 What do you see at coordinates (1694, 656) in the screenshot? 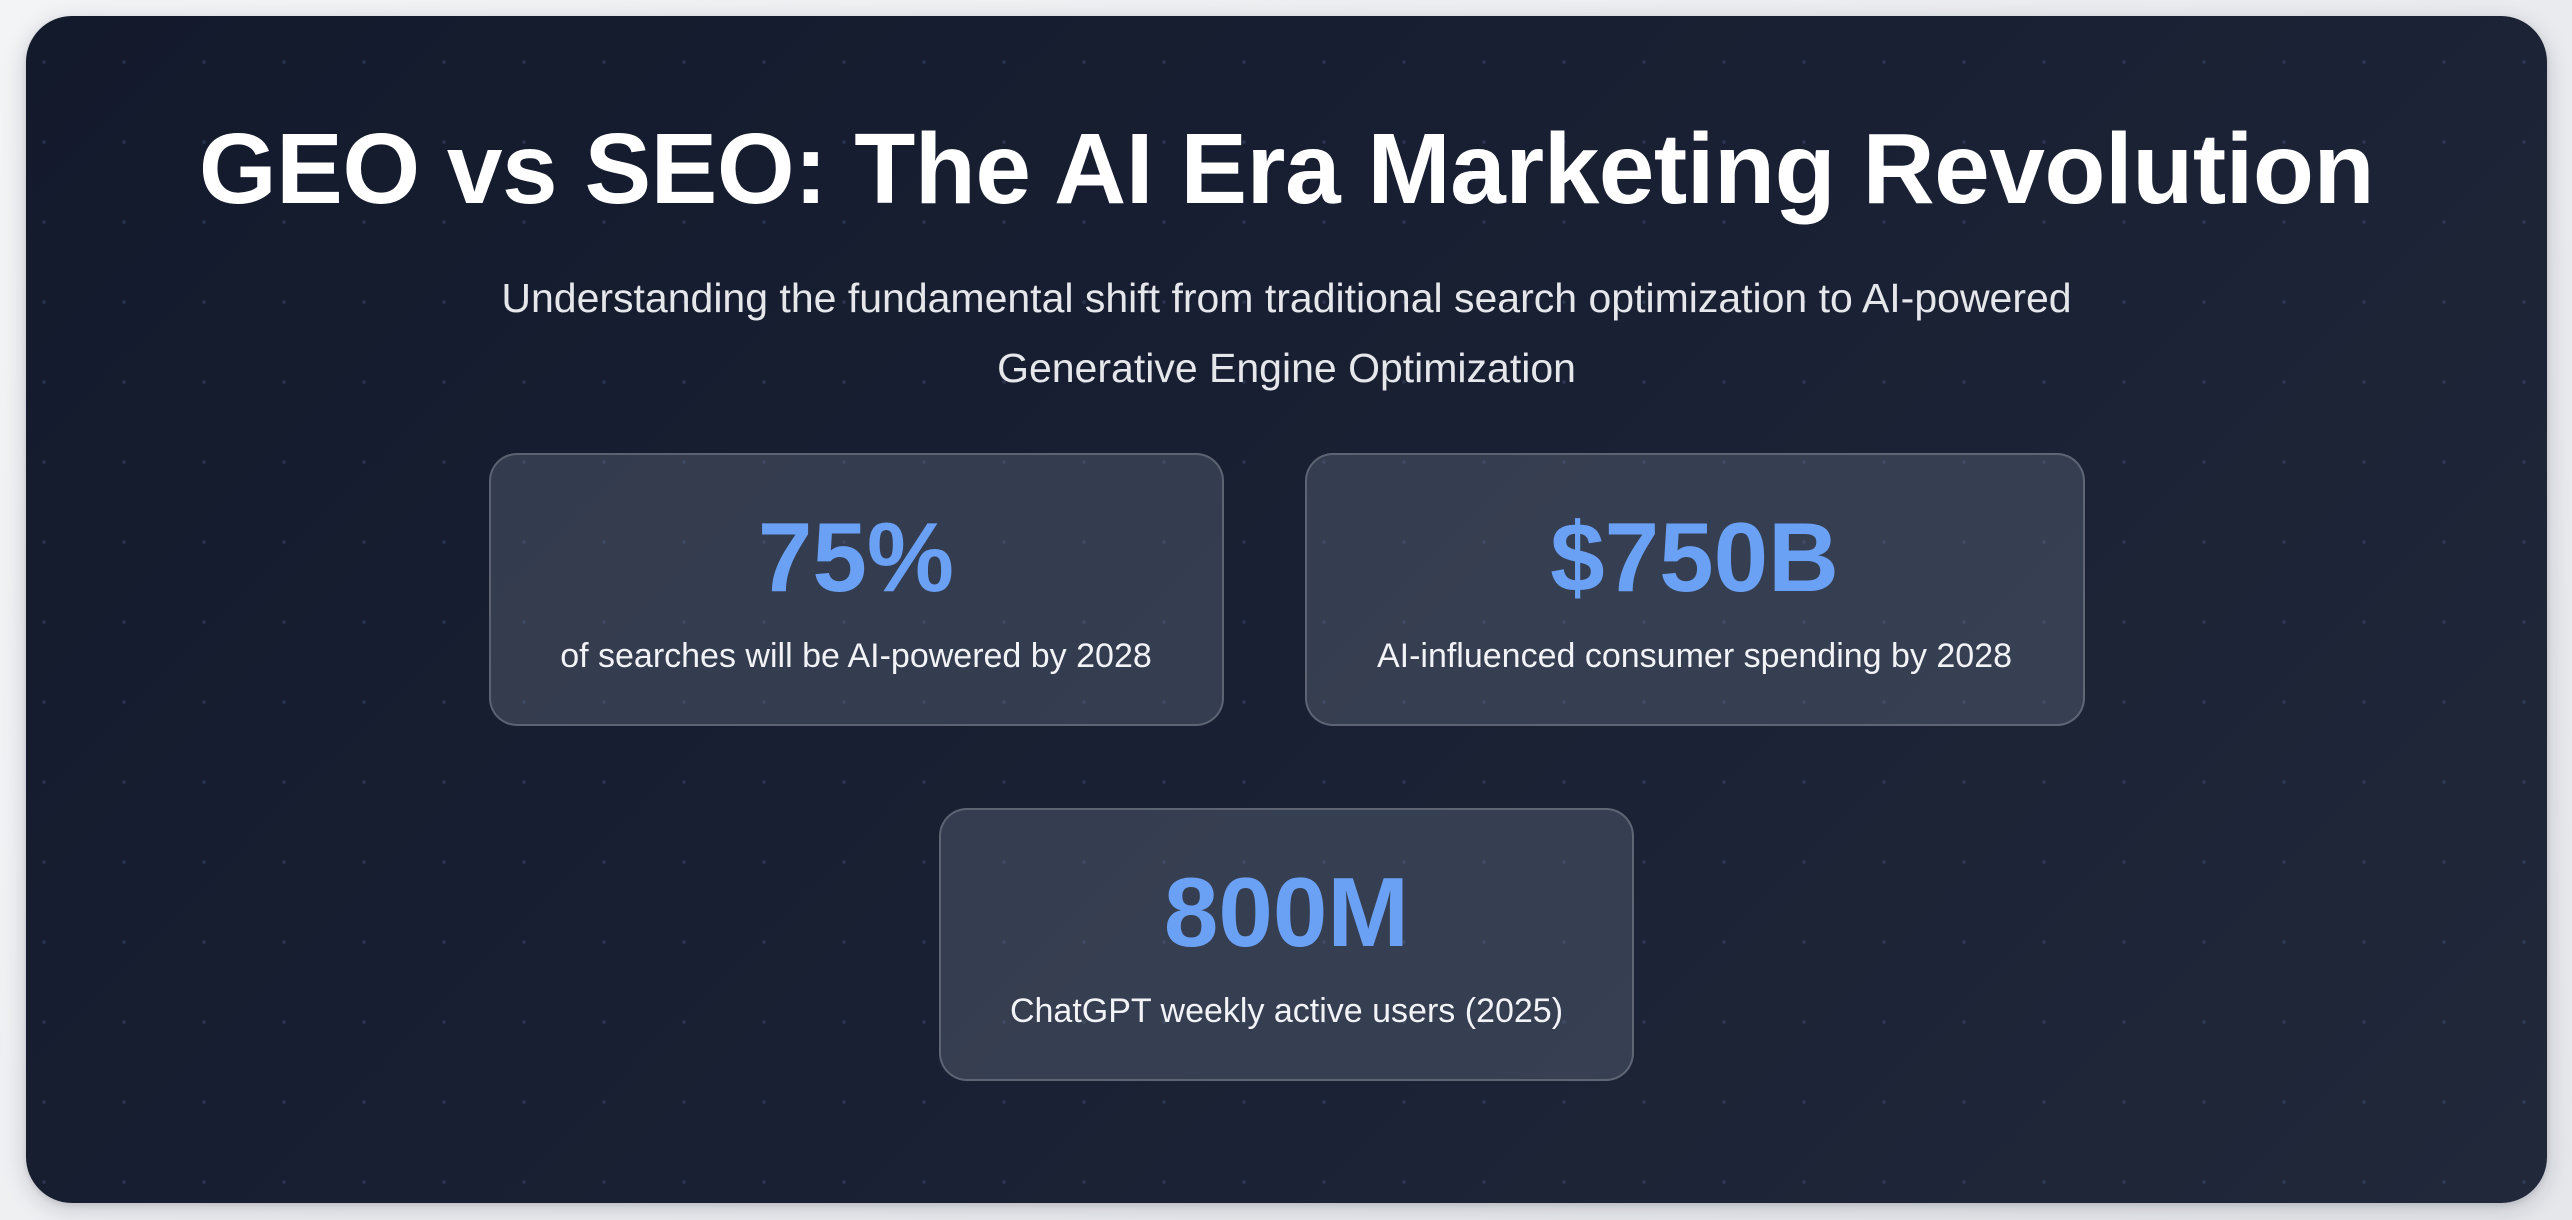
I see `stat-label: AI-influenced consumer spending by 2028` at bounding box center [1694, 656].